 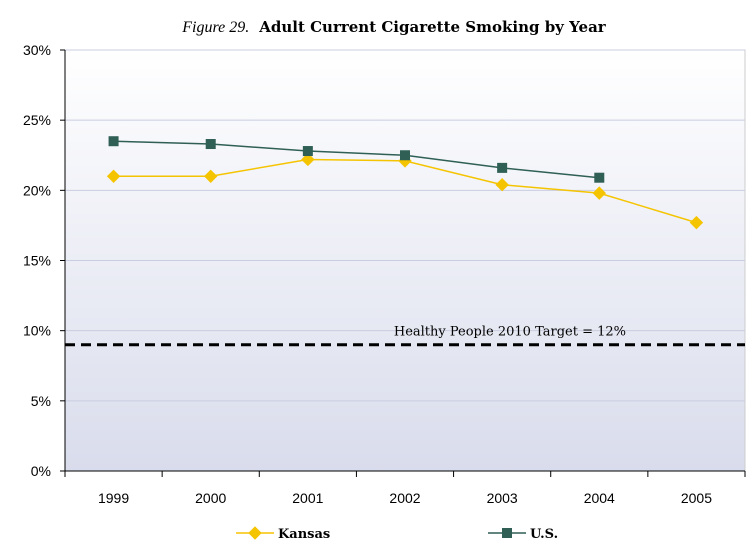 What do you see at coordinates (523, 534) in the screenshot?
I see `legend-item-1: U.S.` at bounding box center [523, 534].